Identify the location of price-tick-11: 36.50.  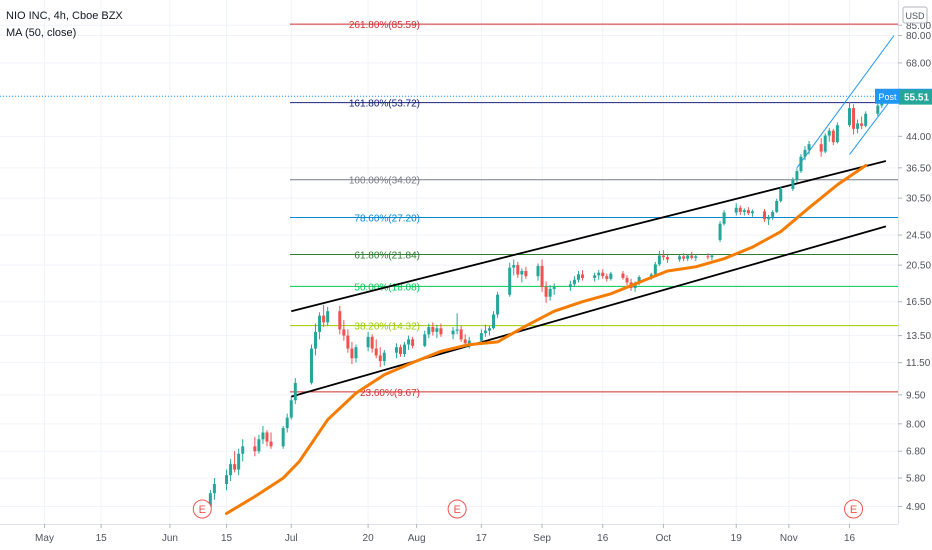
(918, 168).